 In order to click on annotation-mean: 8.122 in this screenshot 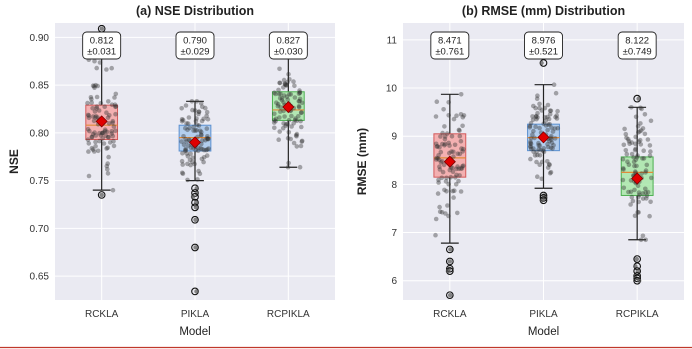, I will do `click(637, 41)`.